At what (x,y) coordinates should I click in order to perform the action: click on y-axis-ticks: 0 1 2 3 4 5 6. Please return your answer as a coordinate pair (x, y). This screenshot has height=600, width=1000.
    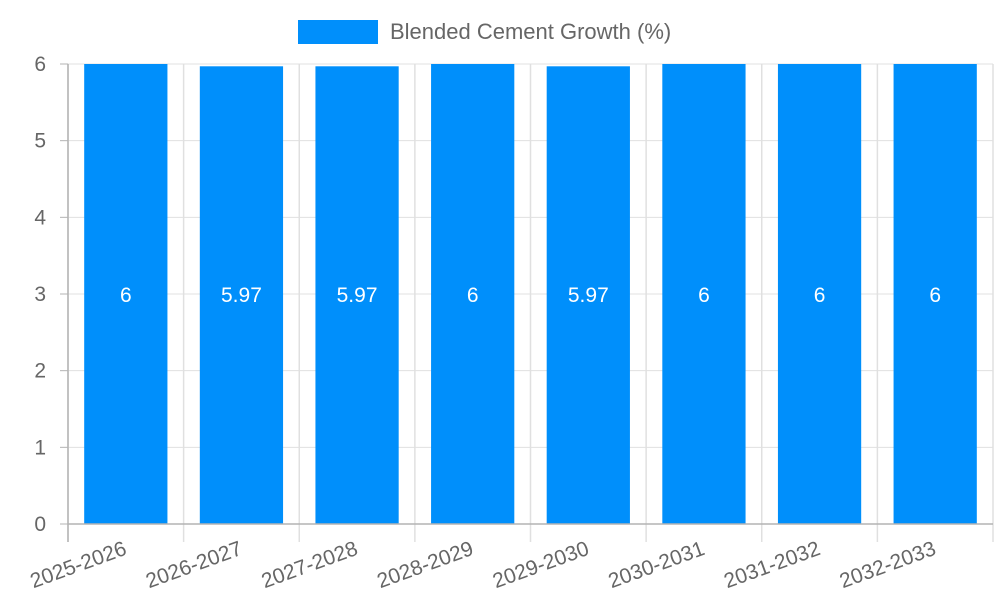
    Looking at the image, I should click on (51, 294).